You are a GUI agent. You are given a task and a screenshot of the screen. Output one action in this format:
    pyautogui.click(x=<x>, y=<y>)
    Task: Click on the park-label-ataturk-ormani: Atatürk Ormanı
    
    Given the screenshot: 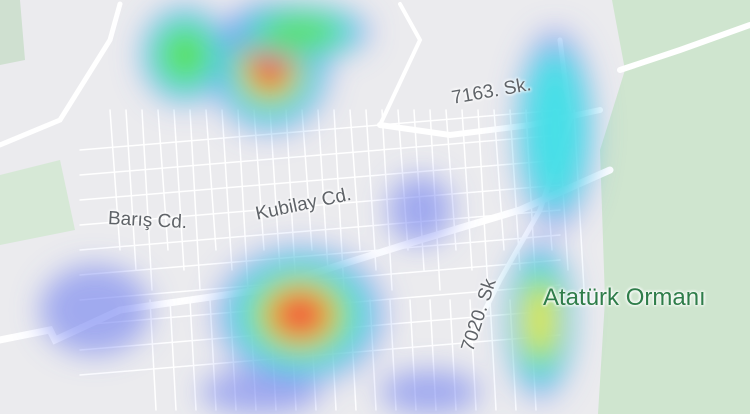 What is the action you would take?
    pyautogui.click(x=624, y=297)
    